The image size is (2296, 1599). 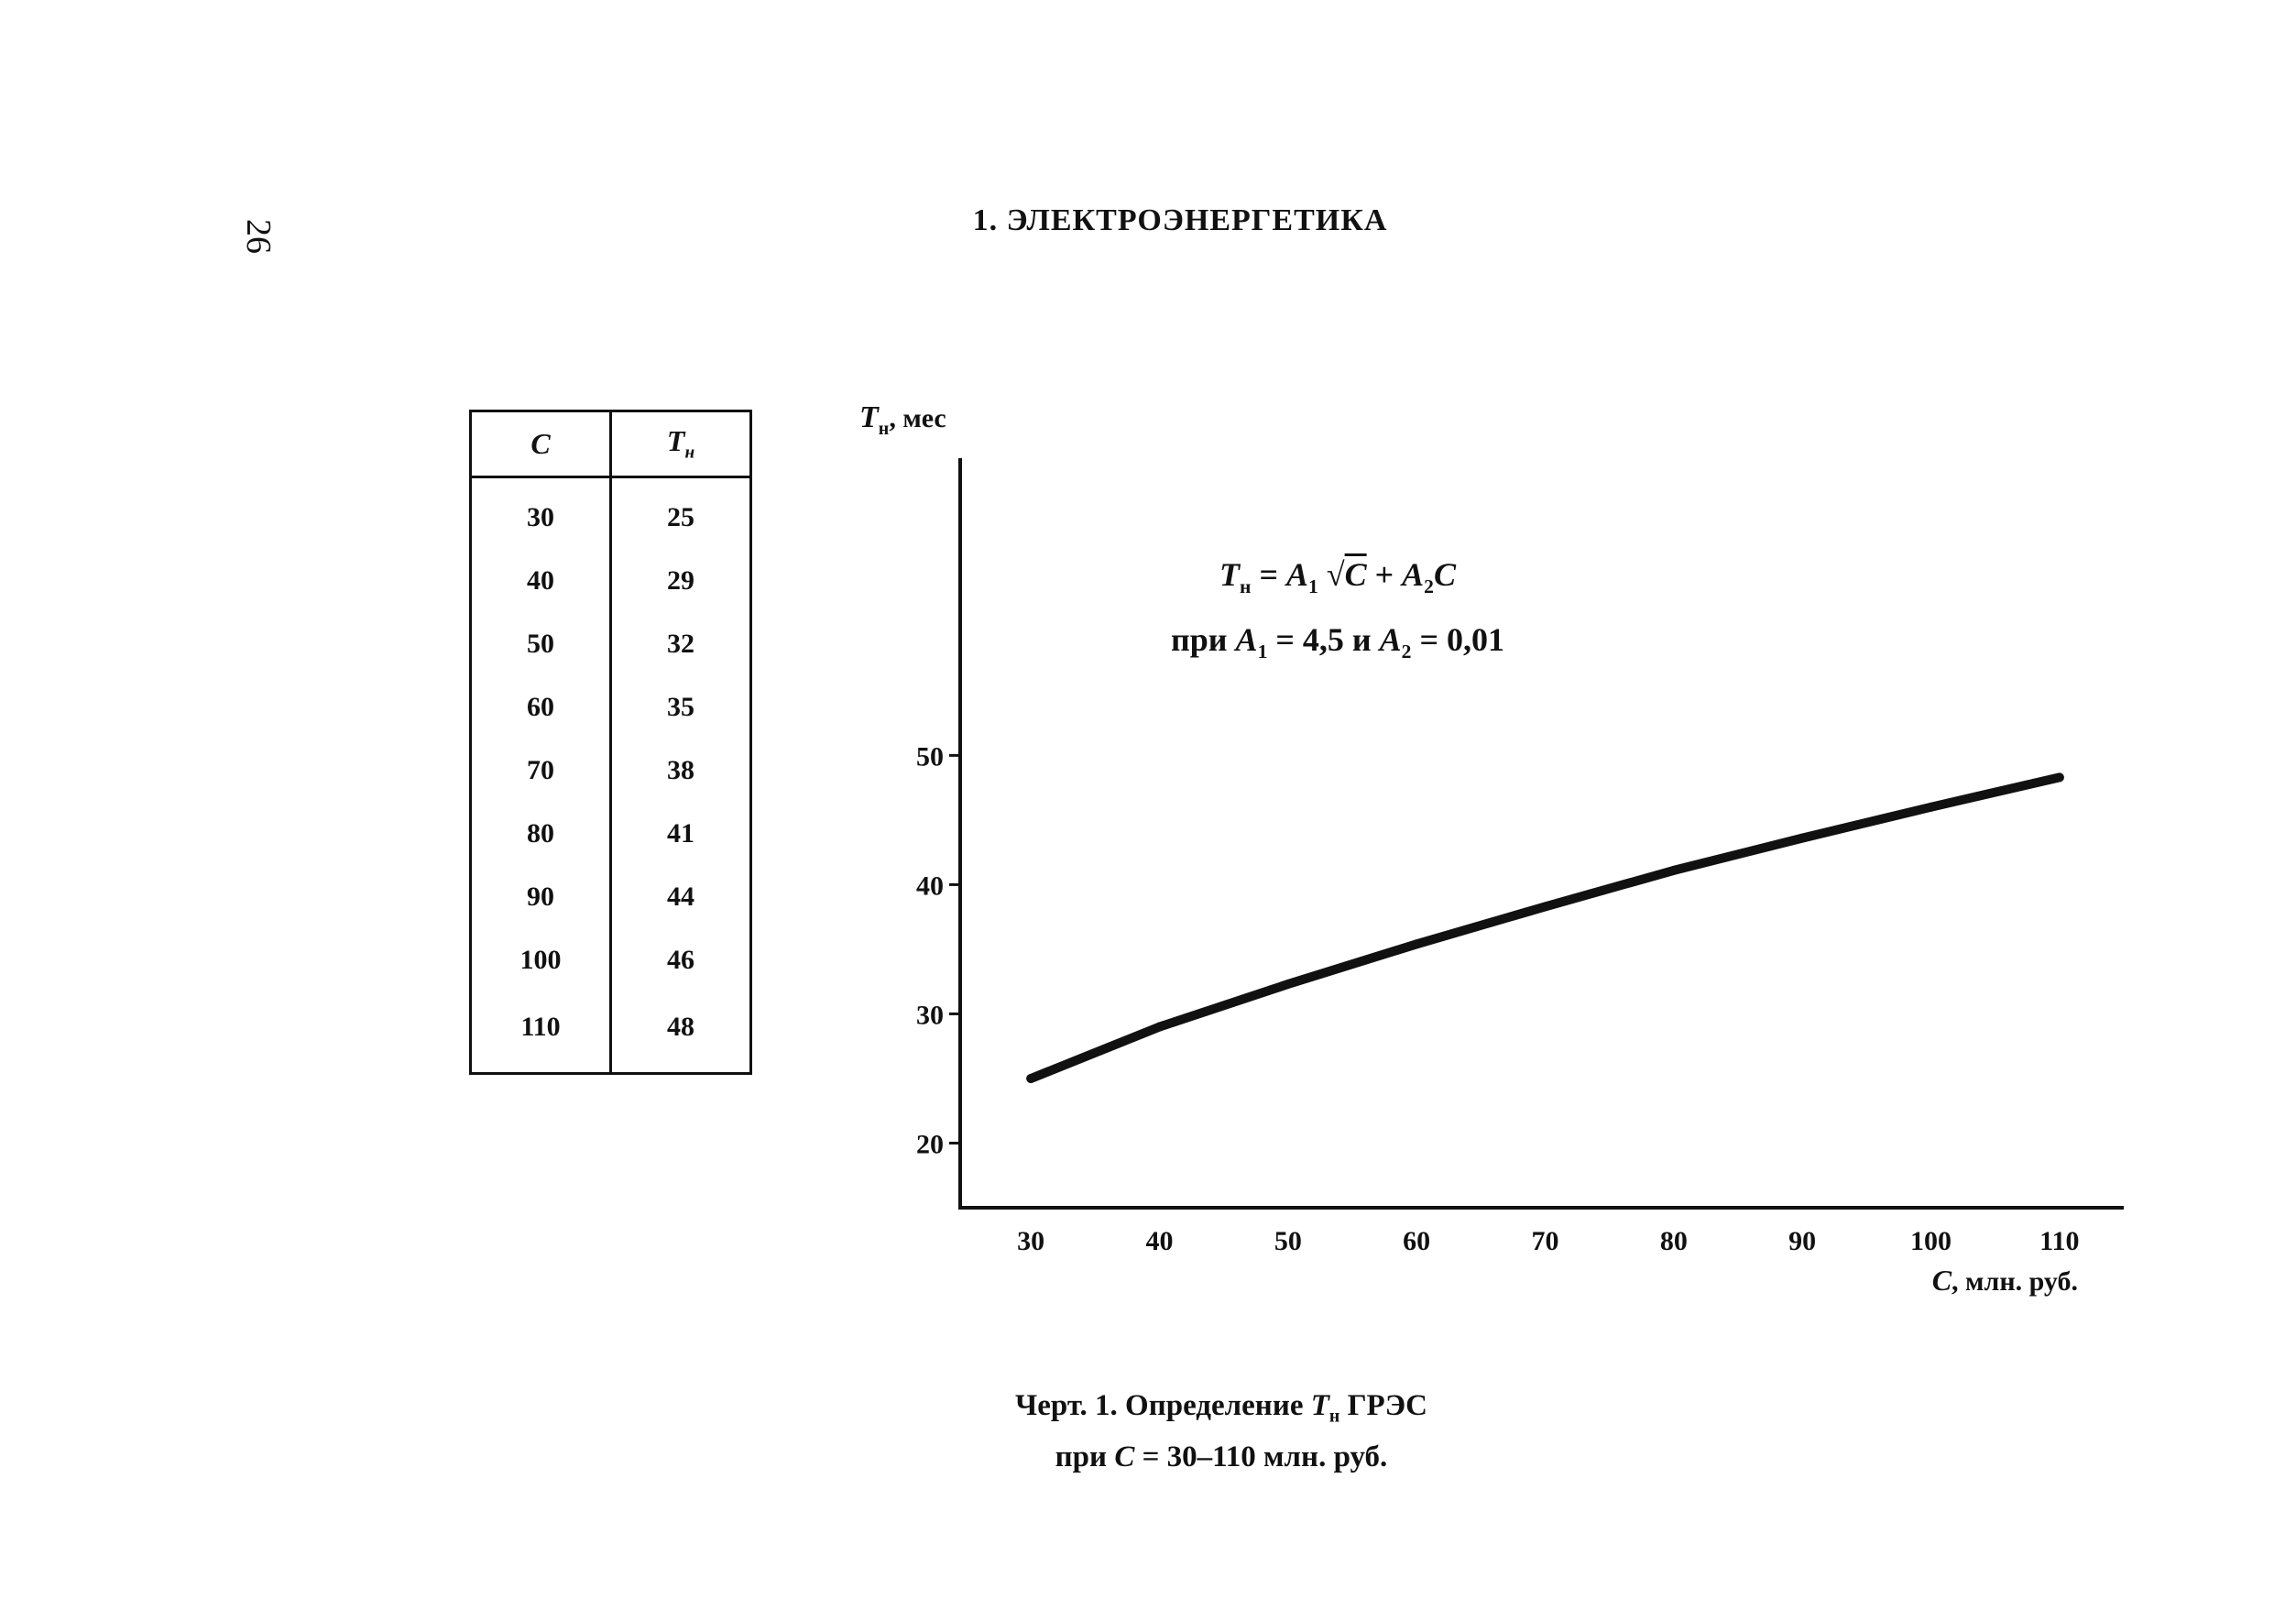 What do you see at coordinates (1674, 1241) in the screenshot?
I see `x-tick-label: 80` at bounding box center [1674, 1241].